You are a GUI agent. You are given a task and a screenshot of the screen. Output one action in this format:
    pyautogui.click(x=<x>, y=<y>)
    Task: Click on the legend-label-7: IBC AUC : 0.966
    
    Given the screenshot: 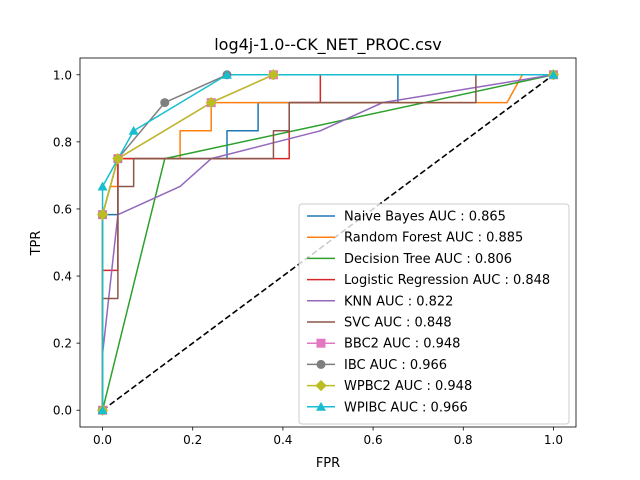 What is the action you would take?
    pyautogui.click(x=395, y=365)
    